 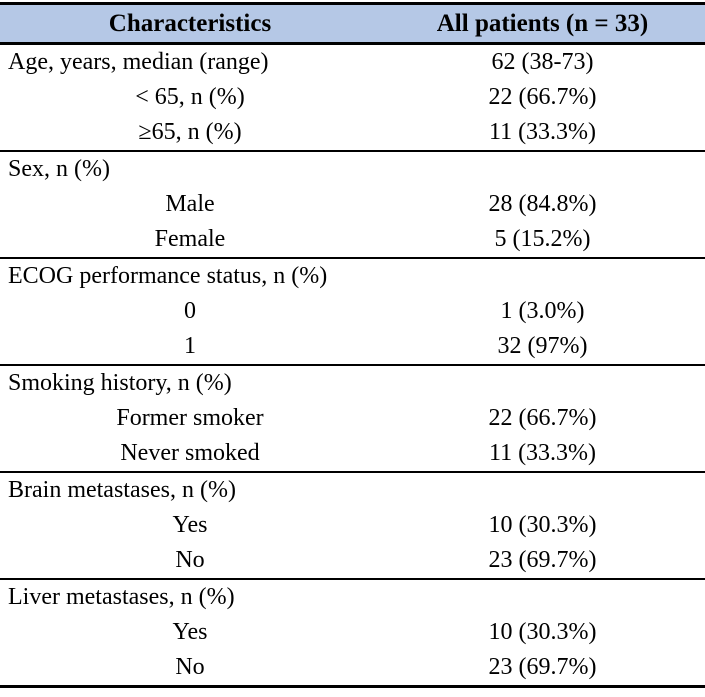 What do you see at coordinates (352, 454) in the screenshot?
I see `table-row-smoking-never: Never smoked 11 (33.3%)` at bounding box center [352, 454].